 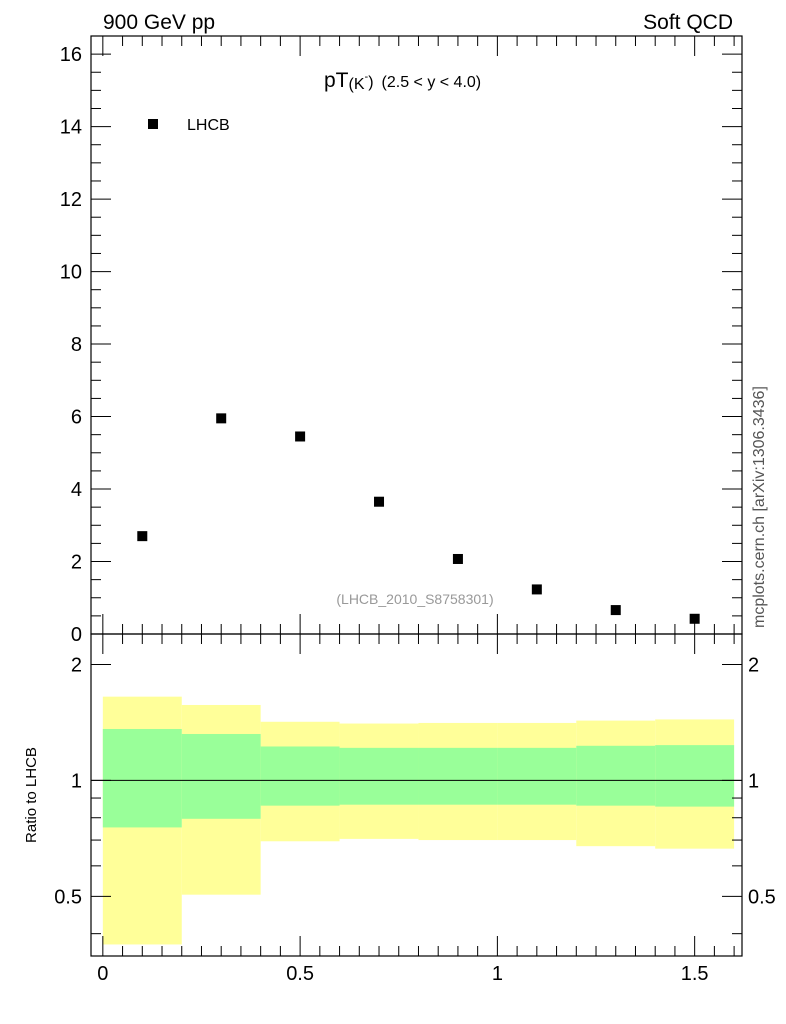 I want to click on ratio-y-tick-label-left: 1, so click(x=76, y=781).